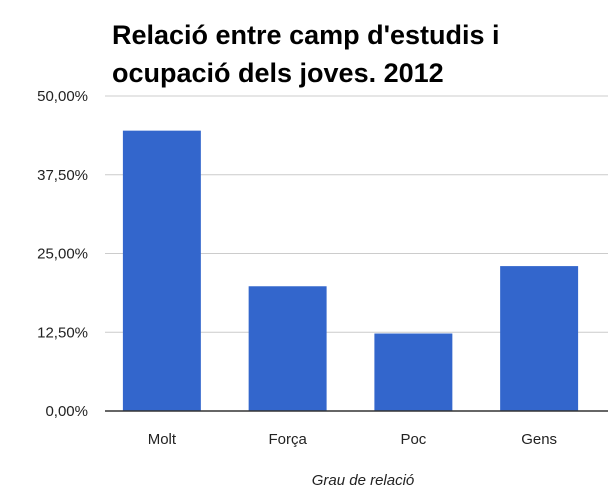 The image size is (608, 490). I want to click on x-category-label: Molt, so click(162, 439).